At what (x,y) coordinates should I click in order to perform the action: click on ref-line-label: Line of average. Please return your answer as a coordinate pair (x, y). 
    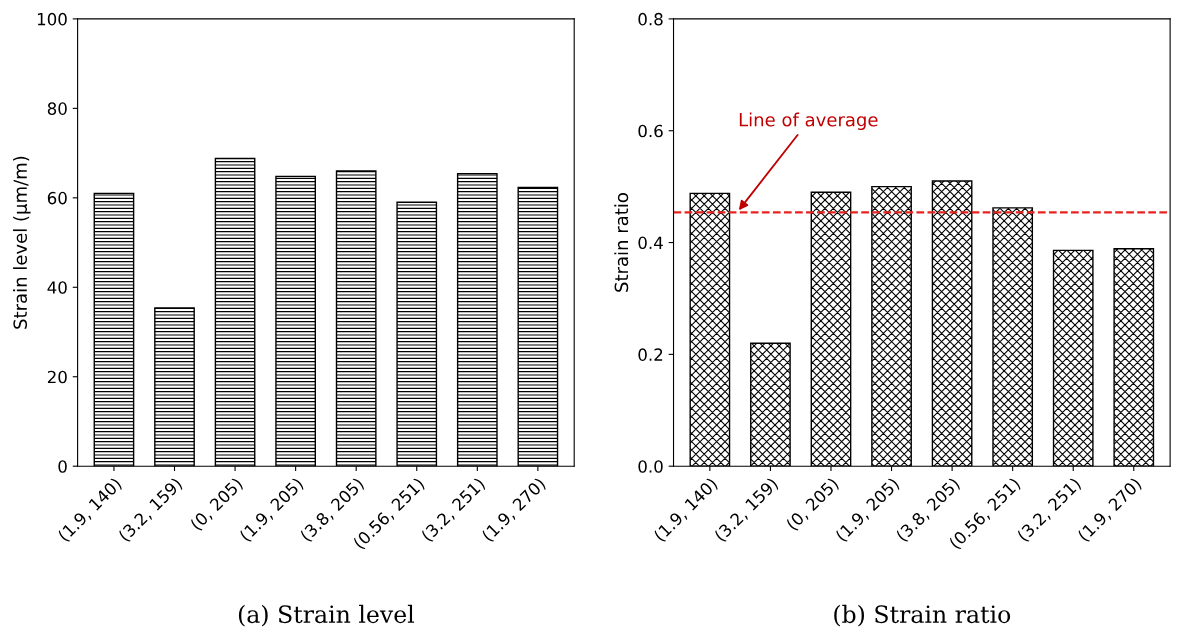
    Looking at the image, I should click on (808, 121).